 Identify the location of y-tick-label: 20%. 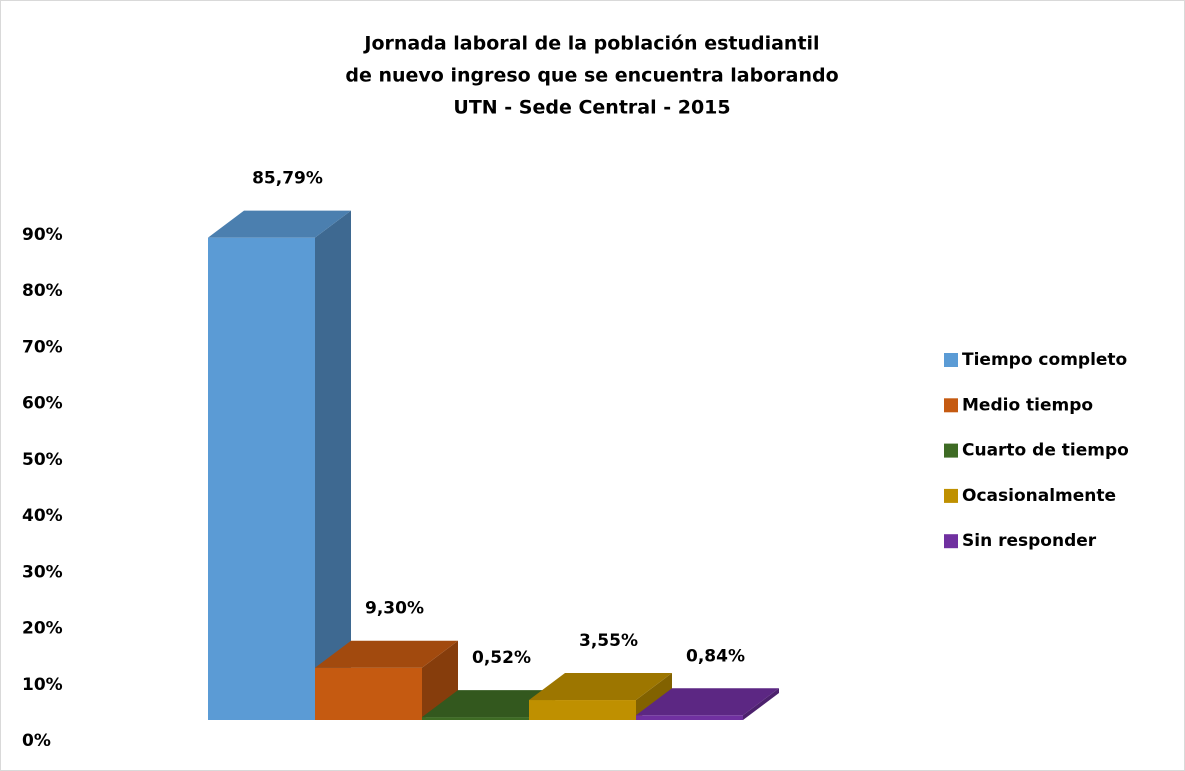
(42, 629).